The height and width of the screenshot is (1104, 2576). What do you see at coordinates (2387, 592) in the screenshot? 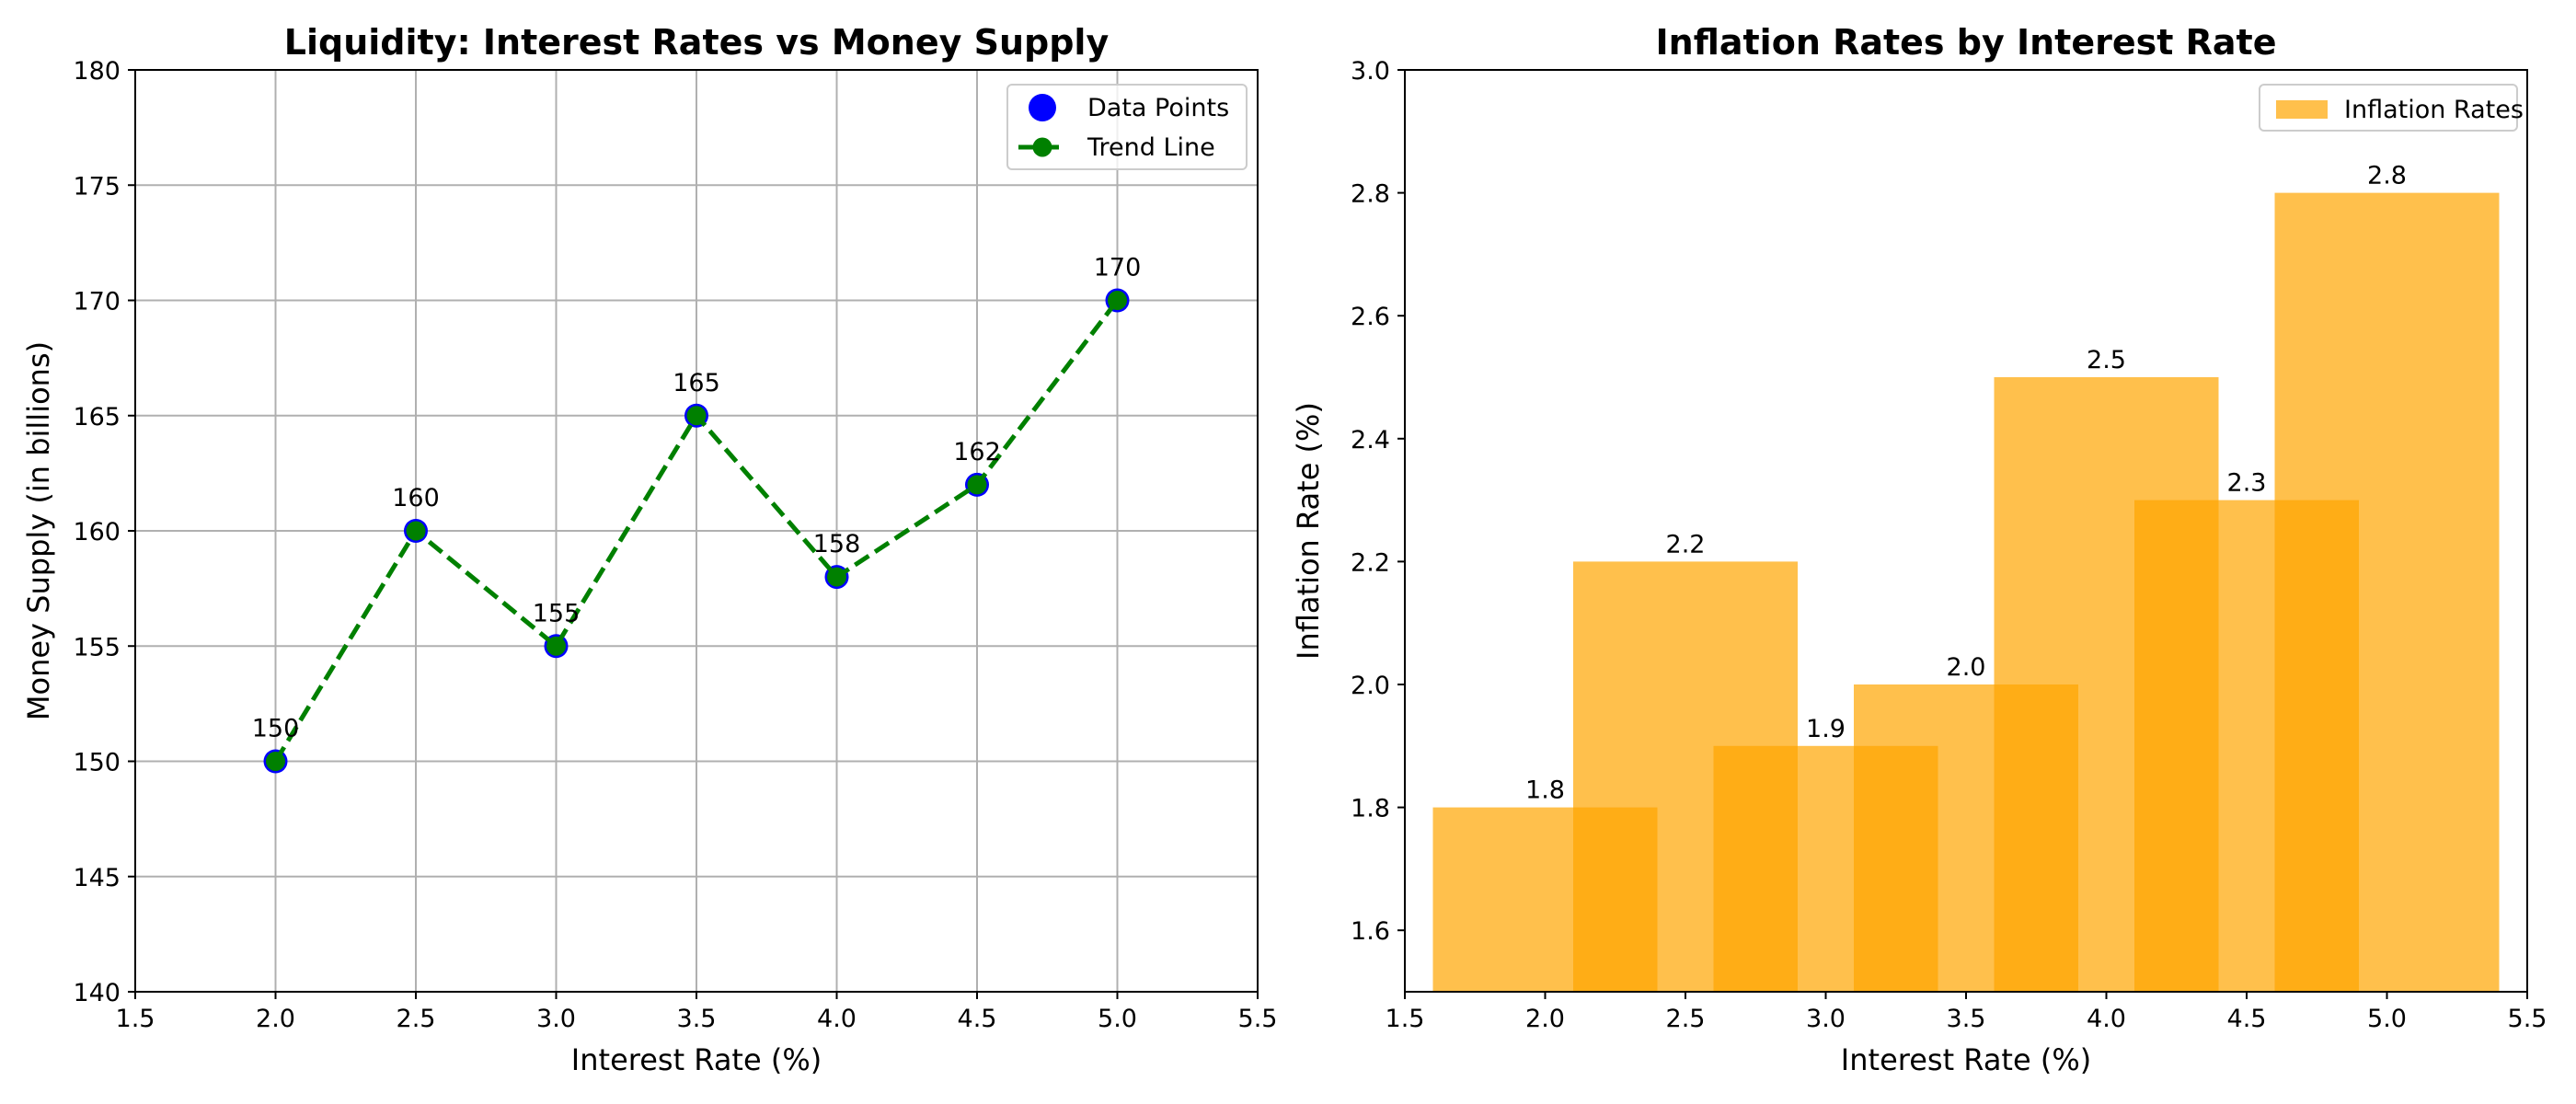
I see `bar` at bounding box center [2387, 592].